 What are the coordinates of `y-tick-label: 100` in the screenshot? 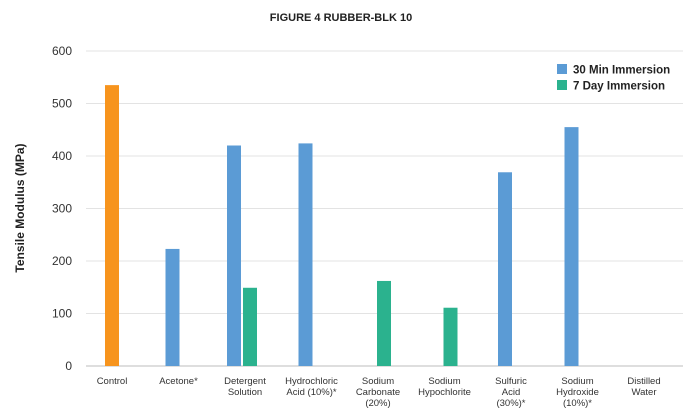 It's located at (62, 314).